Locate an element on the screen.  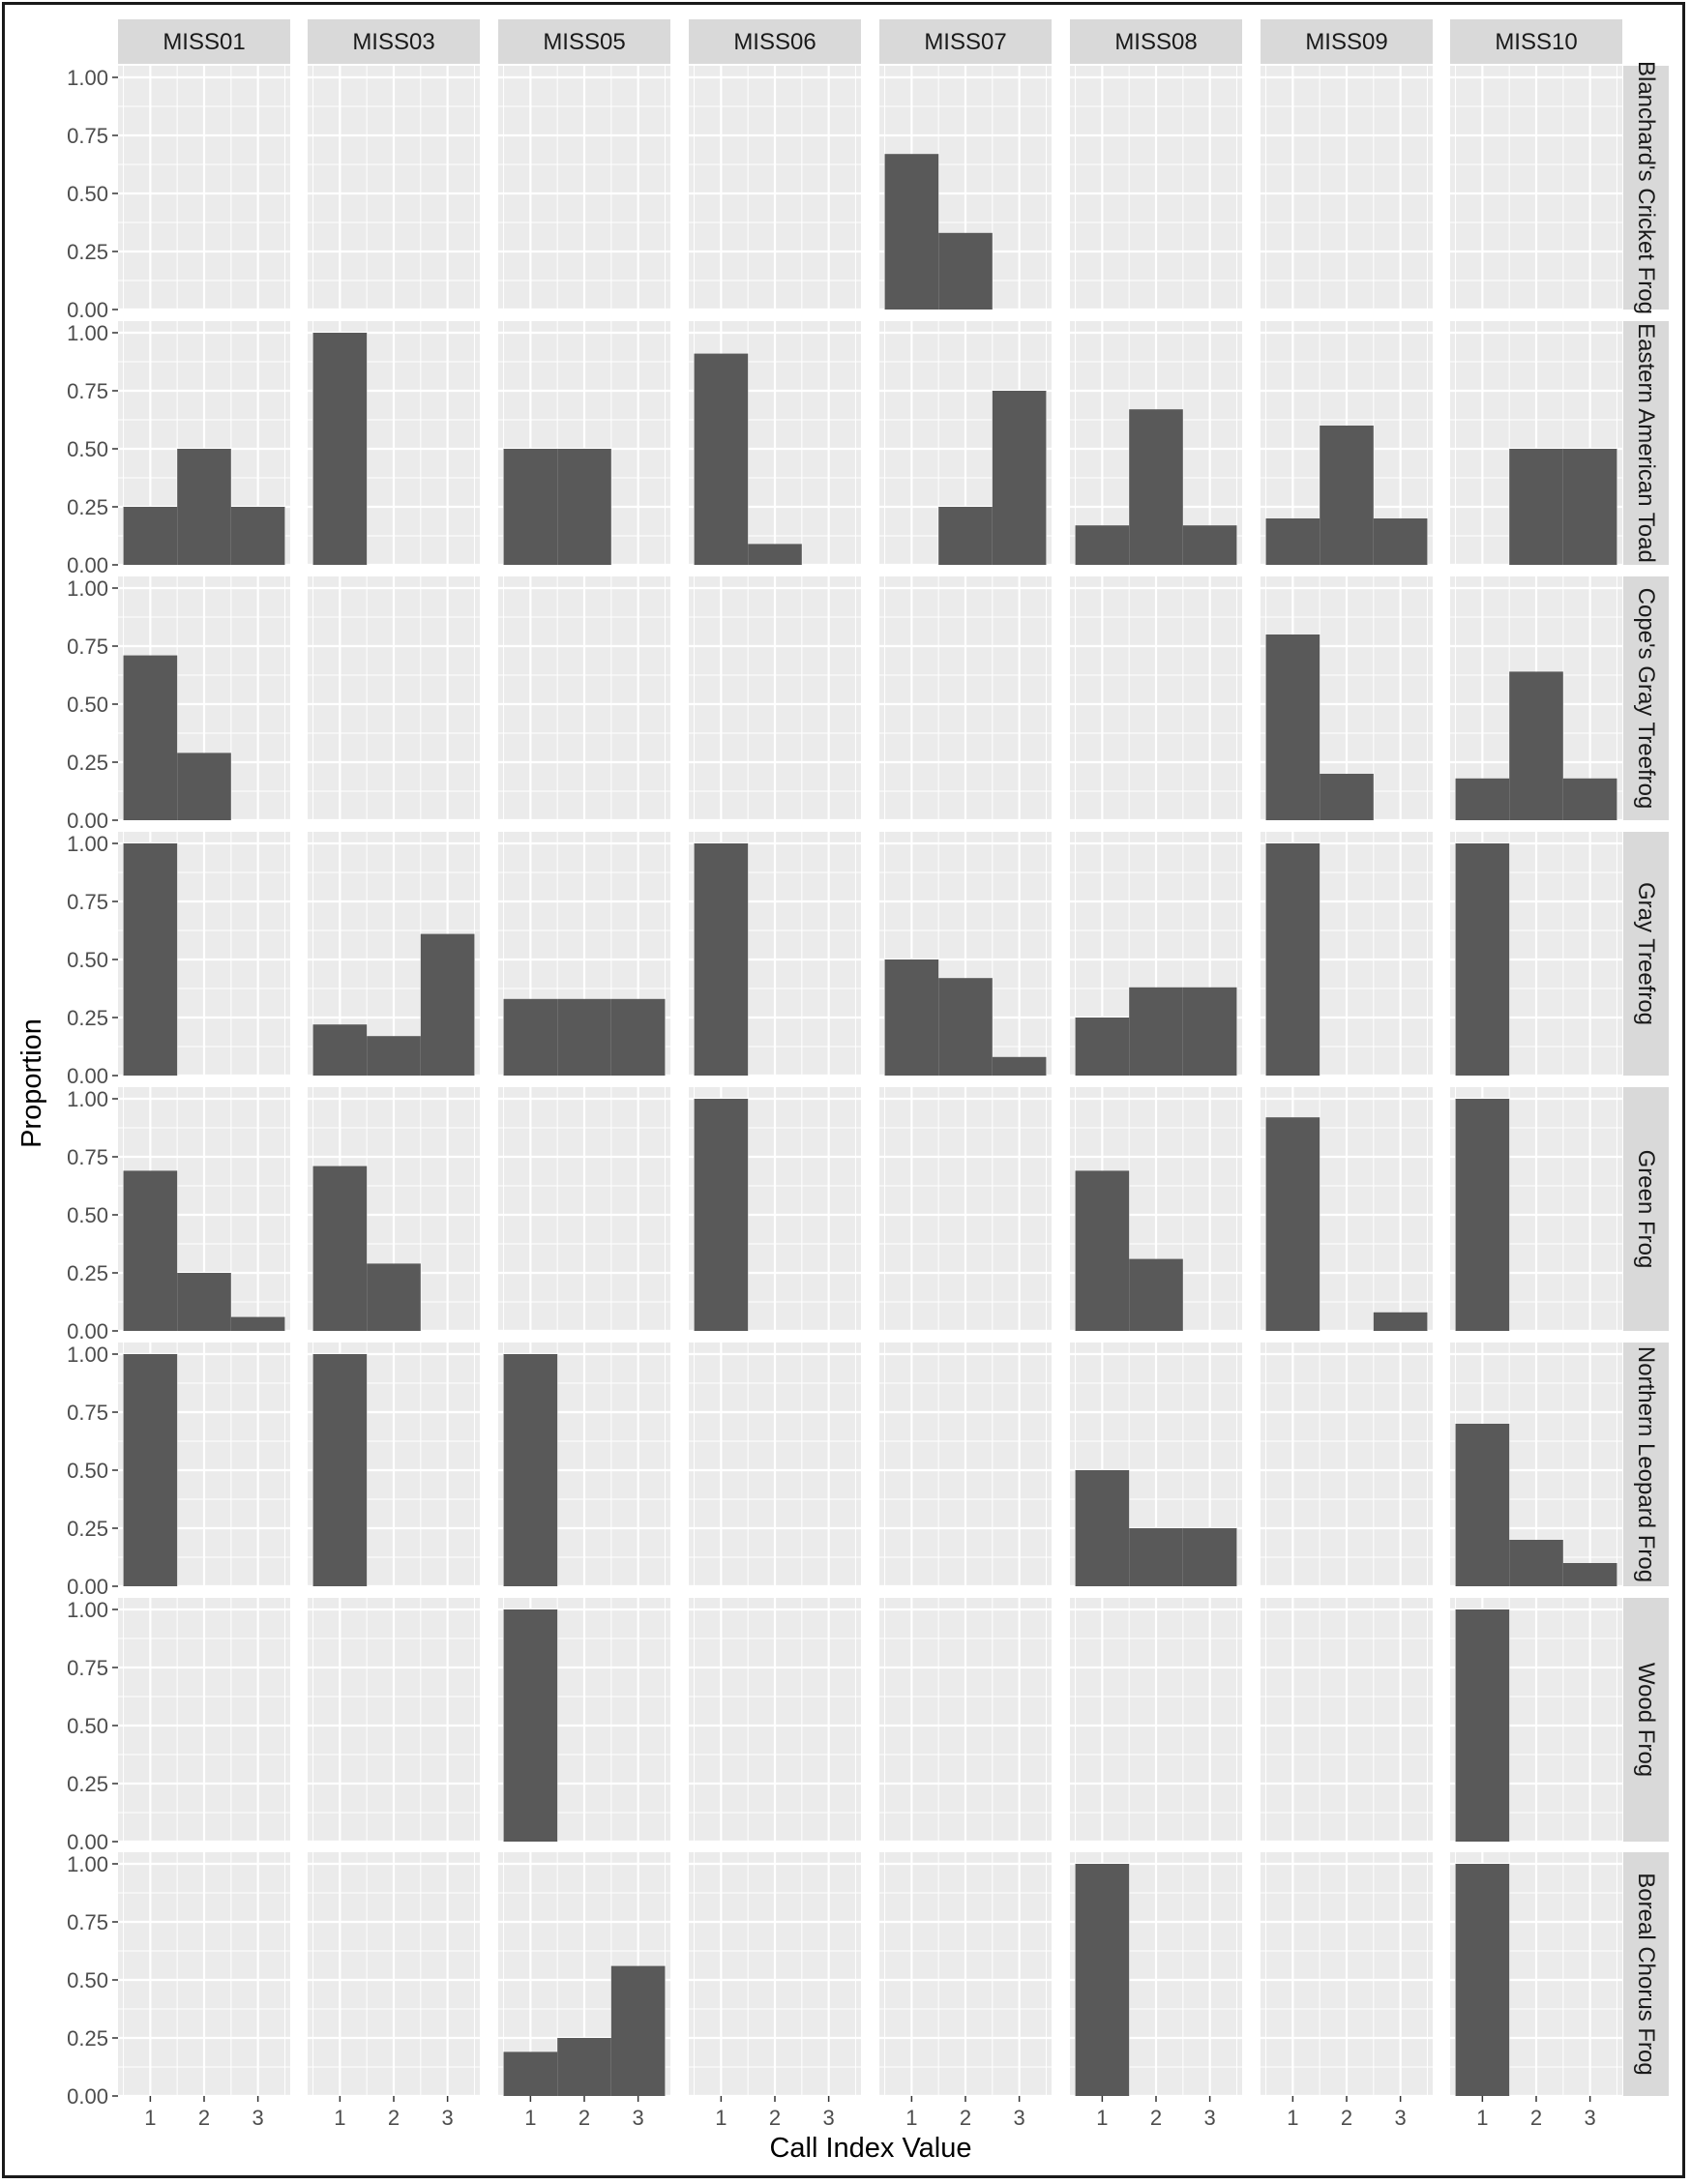
row-strip-cope-s-gray-treefrog is located at coordinates (1646, 698).